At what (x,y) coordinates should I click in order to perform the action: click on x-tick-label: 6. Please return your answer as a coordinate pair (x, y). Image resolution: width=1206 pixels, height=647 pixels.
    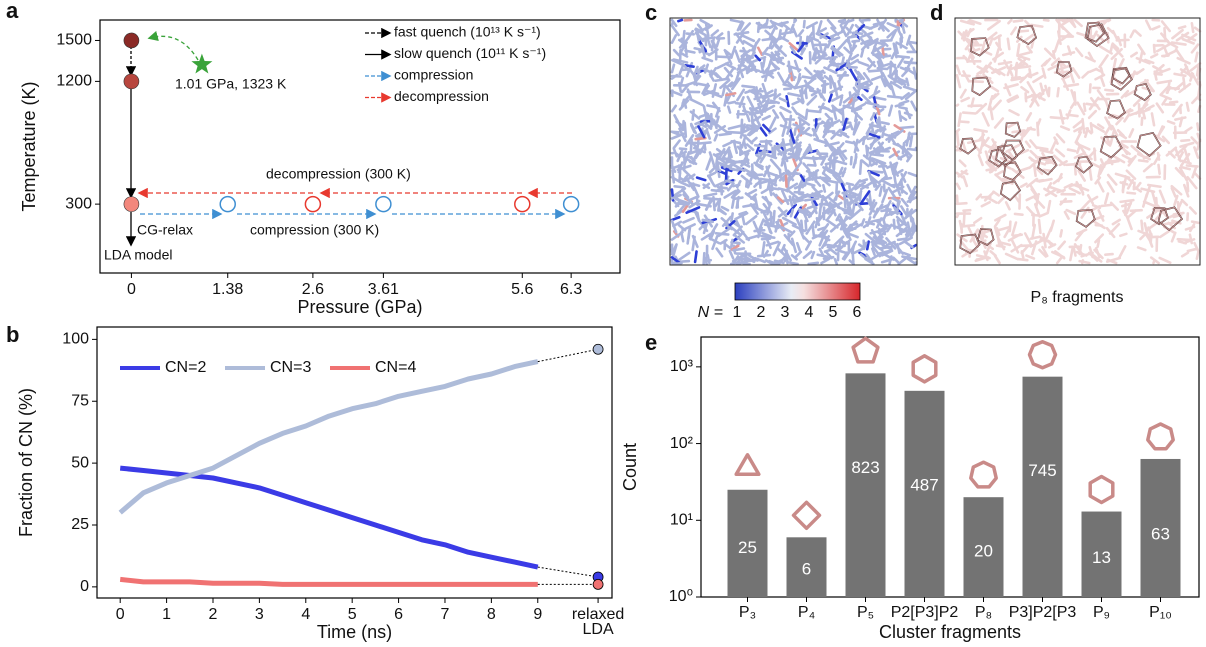
    Looking at the image, I should click on (398, 614).